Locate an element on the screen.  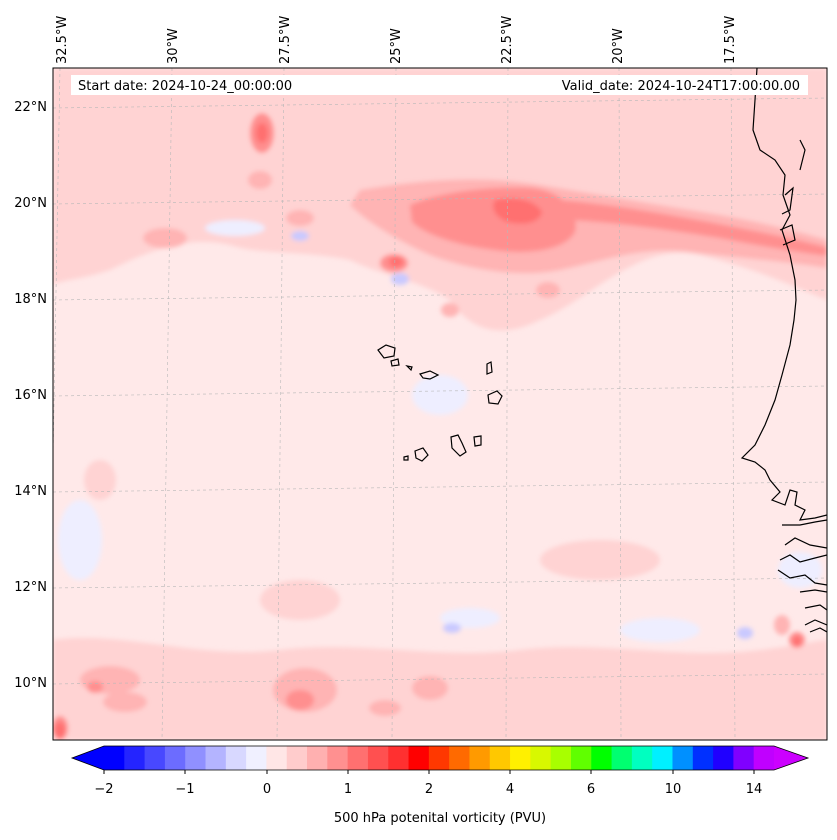
date-info-background is located at coordinates (439, 85).